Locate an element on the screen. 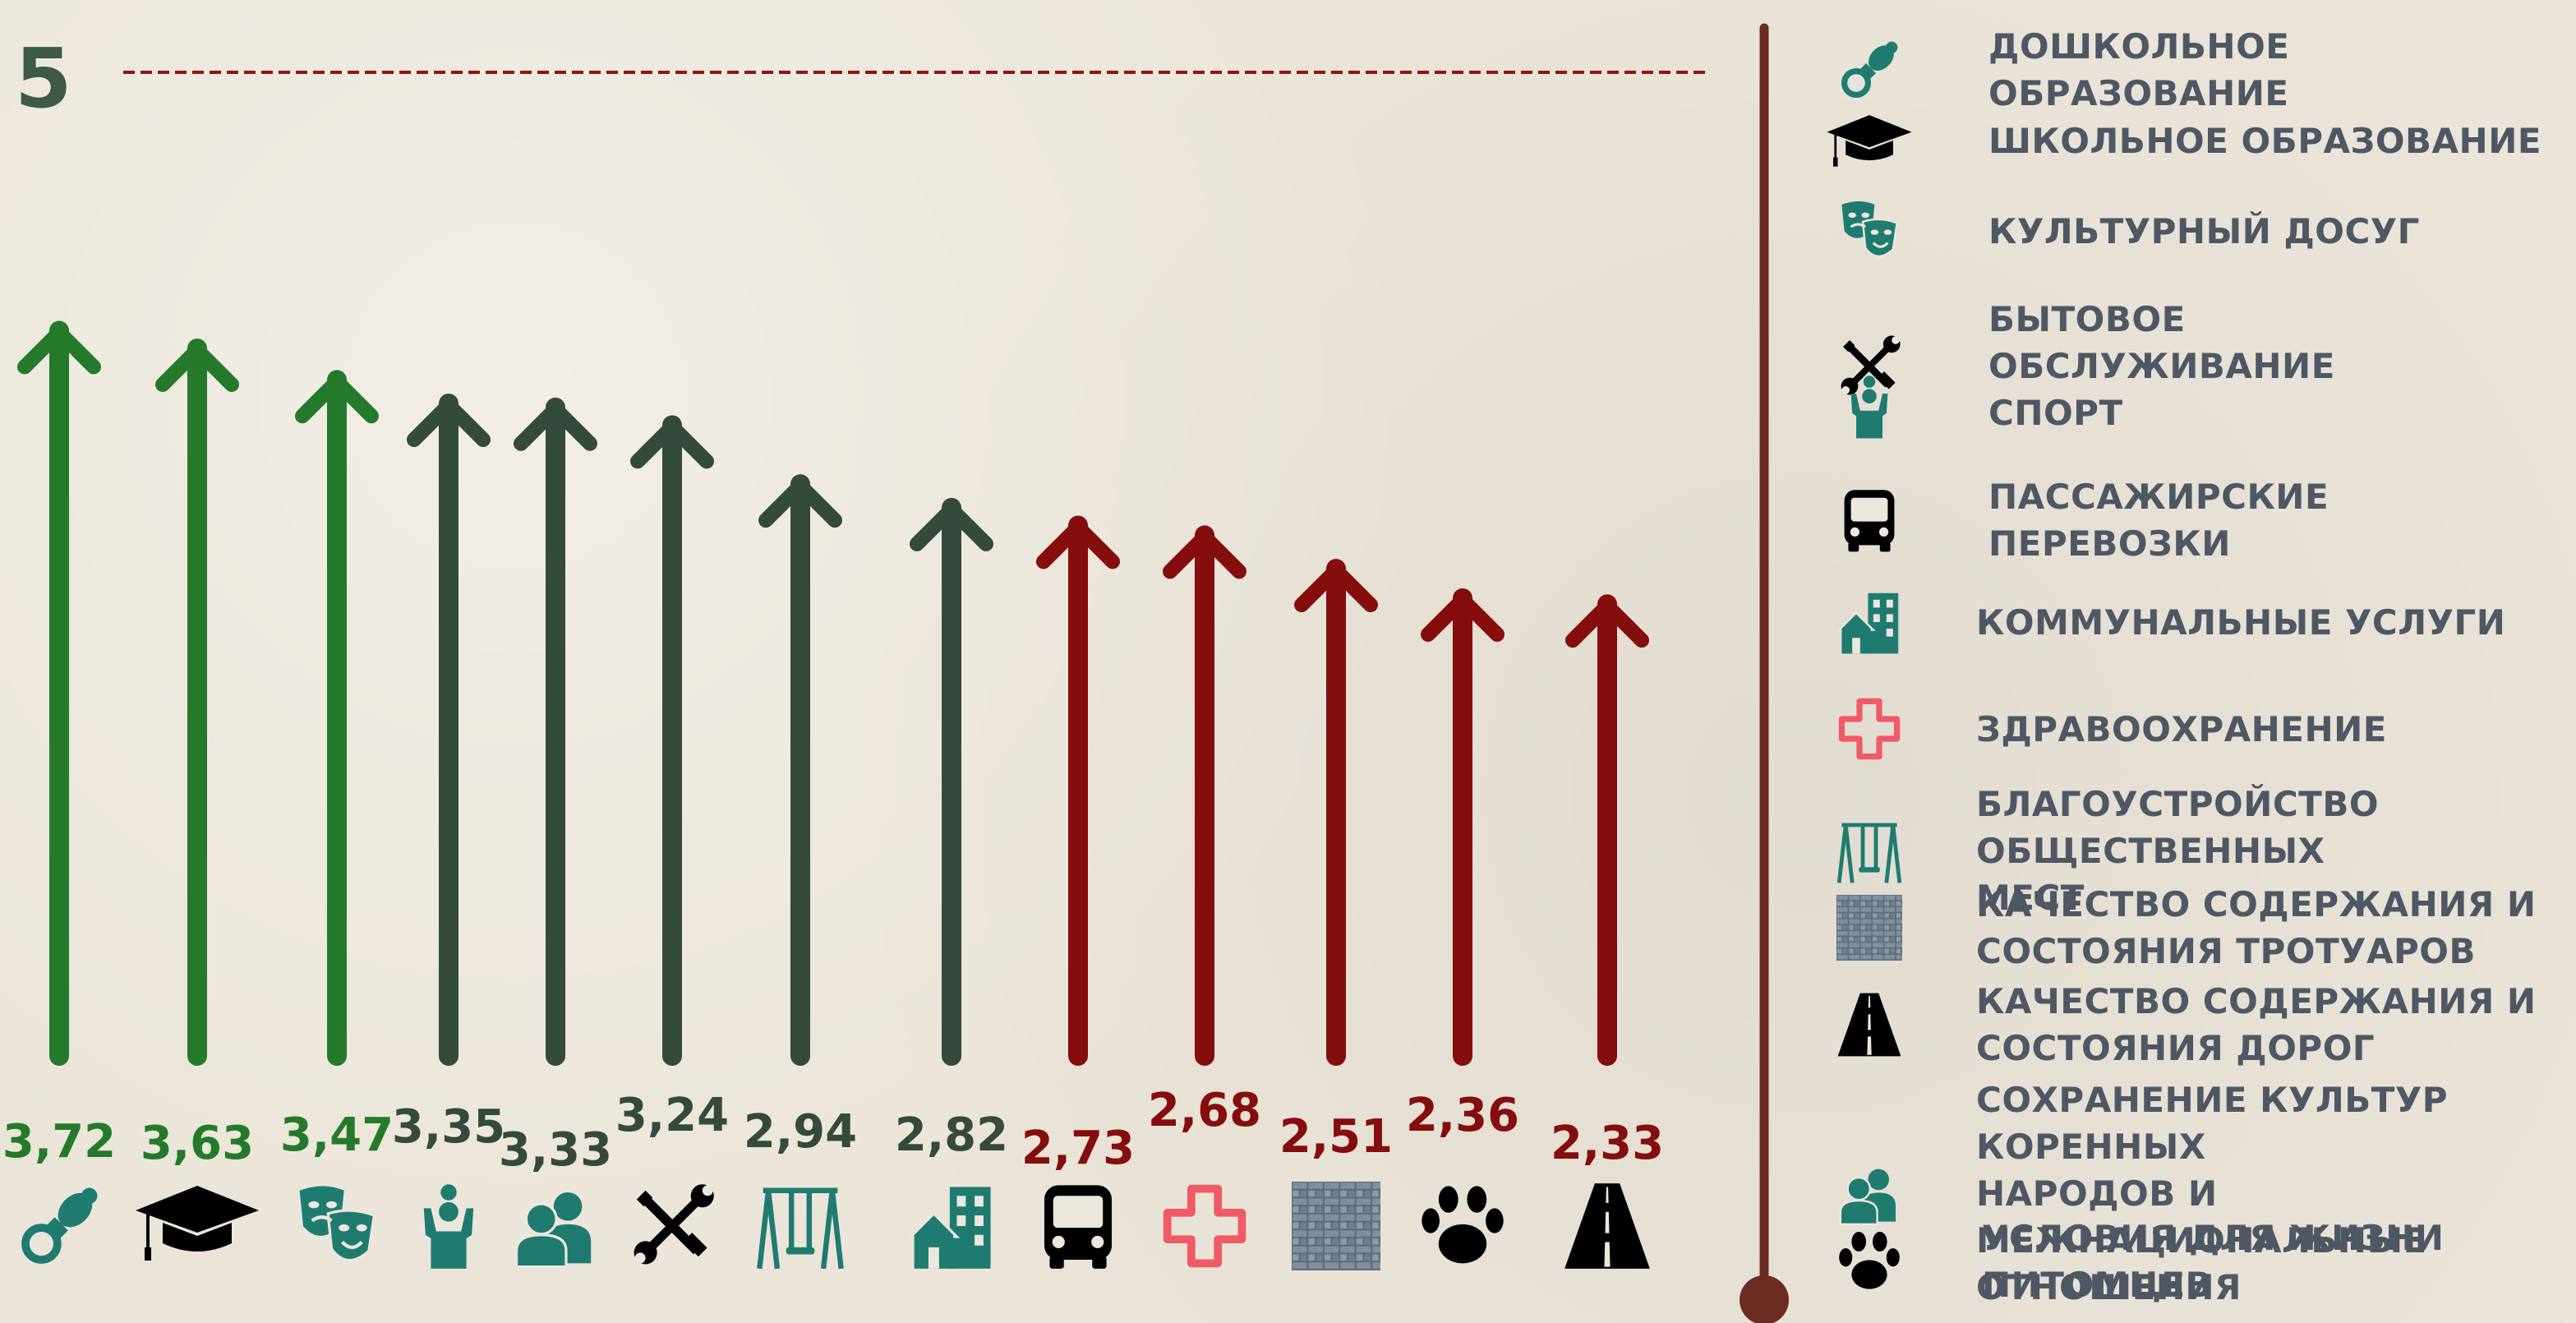 This screenshot has width=2576, height=1323. legend-item: ШКОЛЬНОЕ ОБРАЗОВАНИЕ is located at coordinates (2182, 140).